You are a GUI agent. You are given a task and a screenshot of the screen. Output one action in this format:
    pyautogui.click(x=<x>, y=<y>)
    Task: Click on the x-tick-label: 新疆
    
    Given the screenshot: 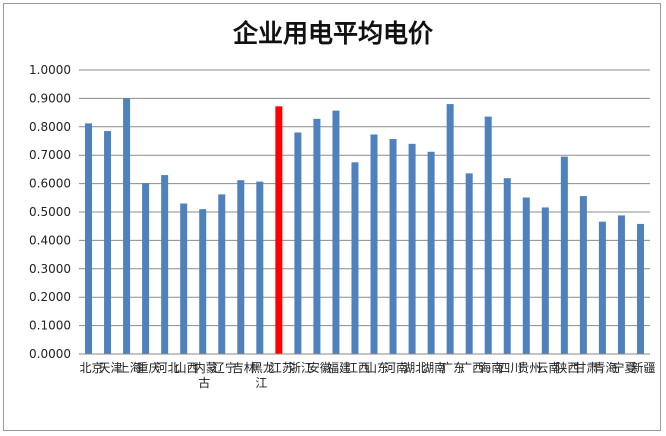 What is the action you would take?
    pyautogui.click(x=643, y=367)
    